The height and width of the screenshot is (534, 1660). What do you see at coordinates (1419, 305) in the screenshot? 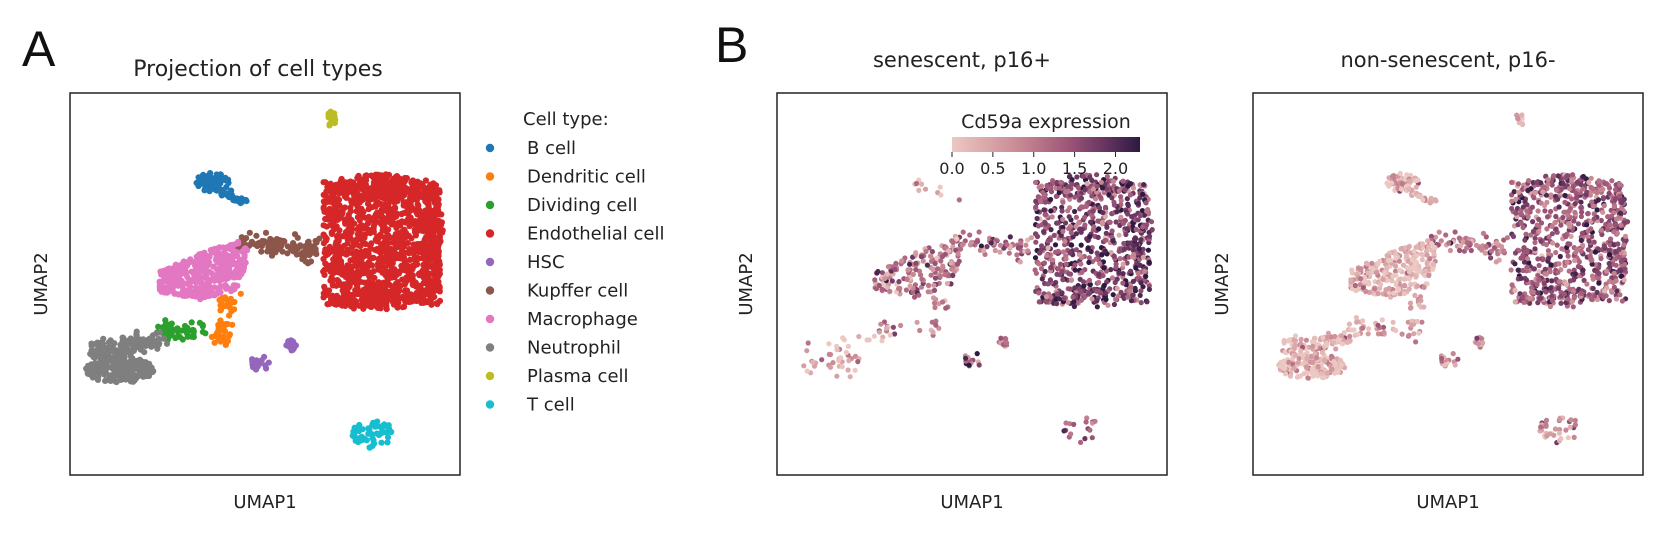
I see `point-b-non-dendritic-cell` at bounding box center [1419, 305].